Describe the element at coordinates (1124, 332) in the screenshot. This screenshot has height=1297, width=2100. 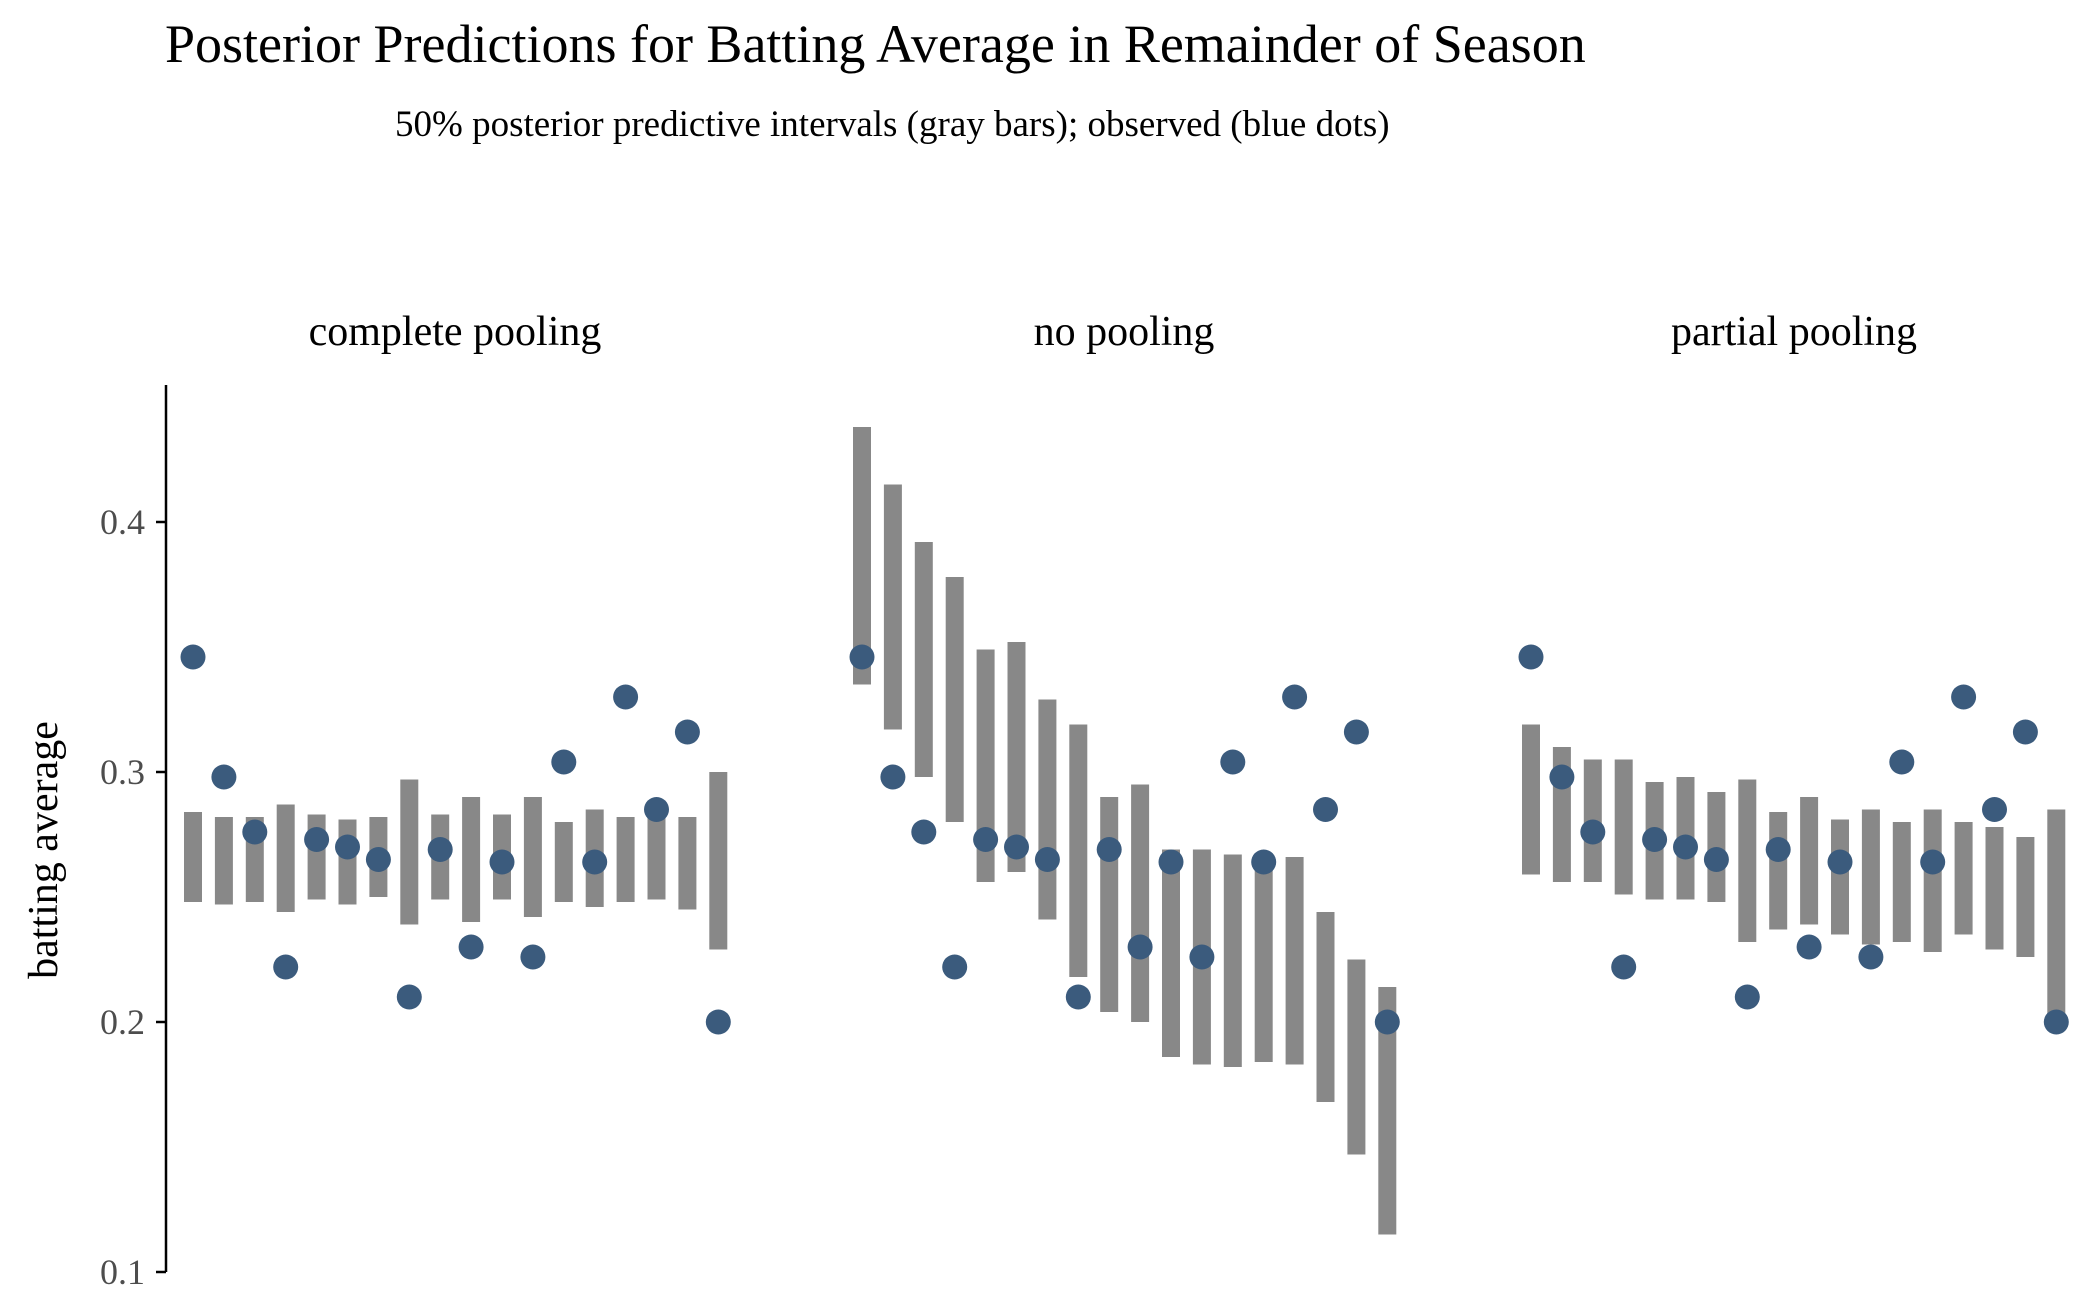
I see `panel-label-no-pooling: no pooling` at that location.